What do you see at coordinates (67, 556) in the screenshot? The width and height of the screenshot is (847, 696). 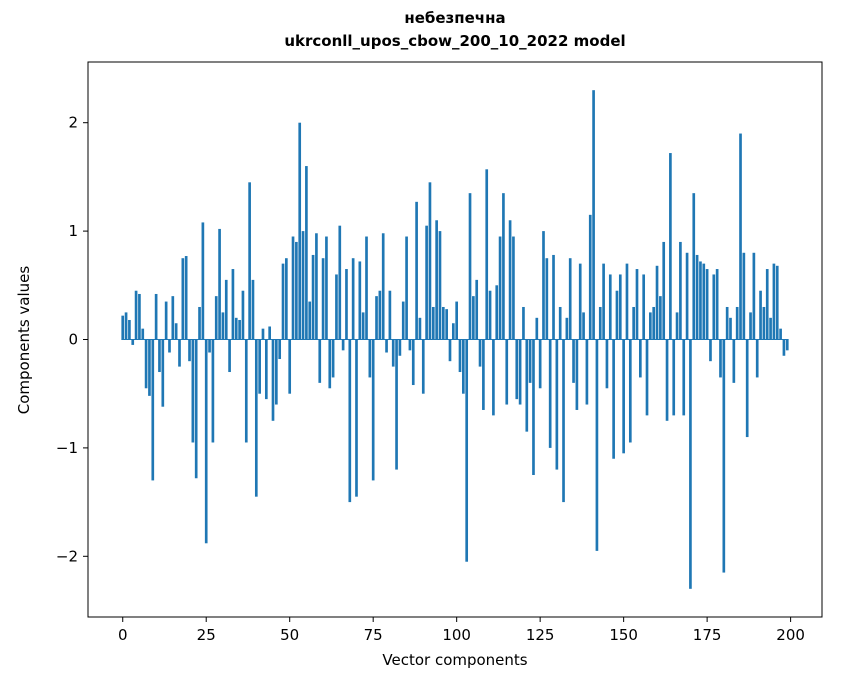 I see `y-tick-label: −2` at bounding box center [67, 556].